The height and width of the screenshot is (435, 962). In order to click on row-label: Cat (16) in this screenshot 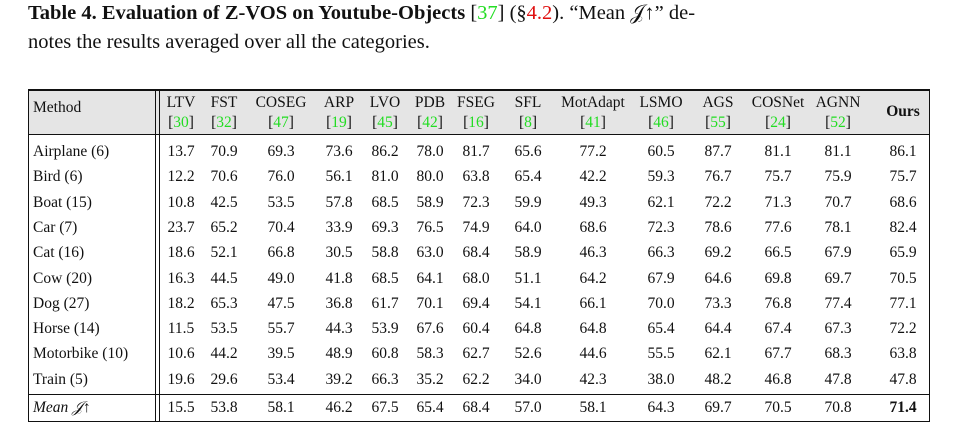, I will do `click(59, 253)`.